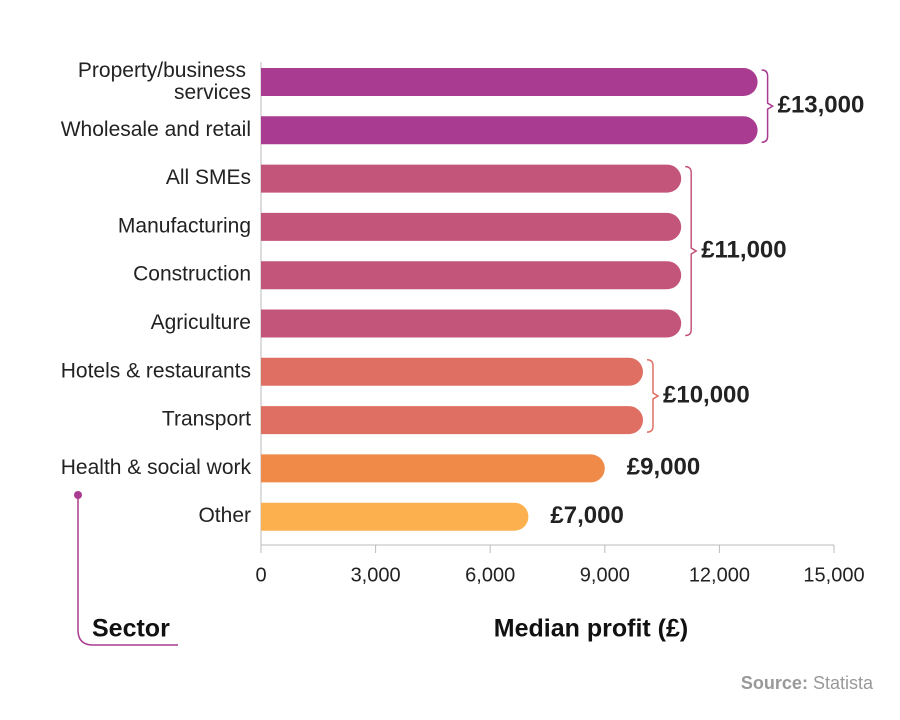  What do you see at coordinates (605, 575) in the screenshot?
I see `x-tick-label: 9,000` at bounding box center [605, 575].